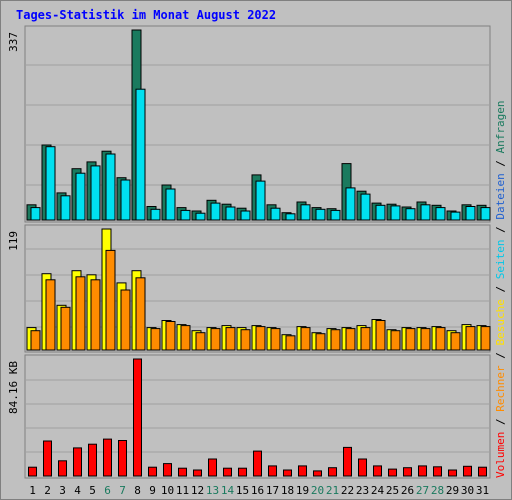 The width and height of the screenshot is (512, 500). What do you see at coordinates (272, 490) in the screenshot?
I see `x-tick-label-17: 17` at bounding box center [272, 490].